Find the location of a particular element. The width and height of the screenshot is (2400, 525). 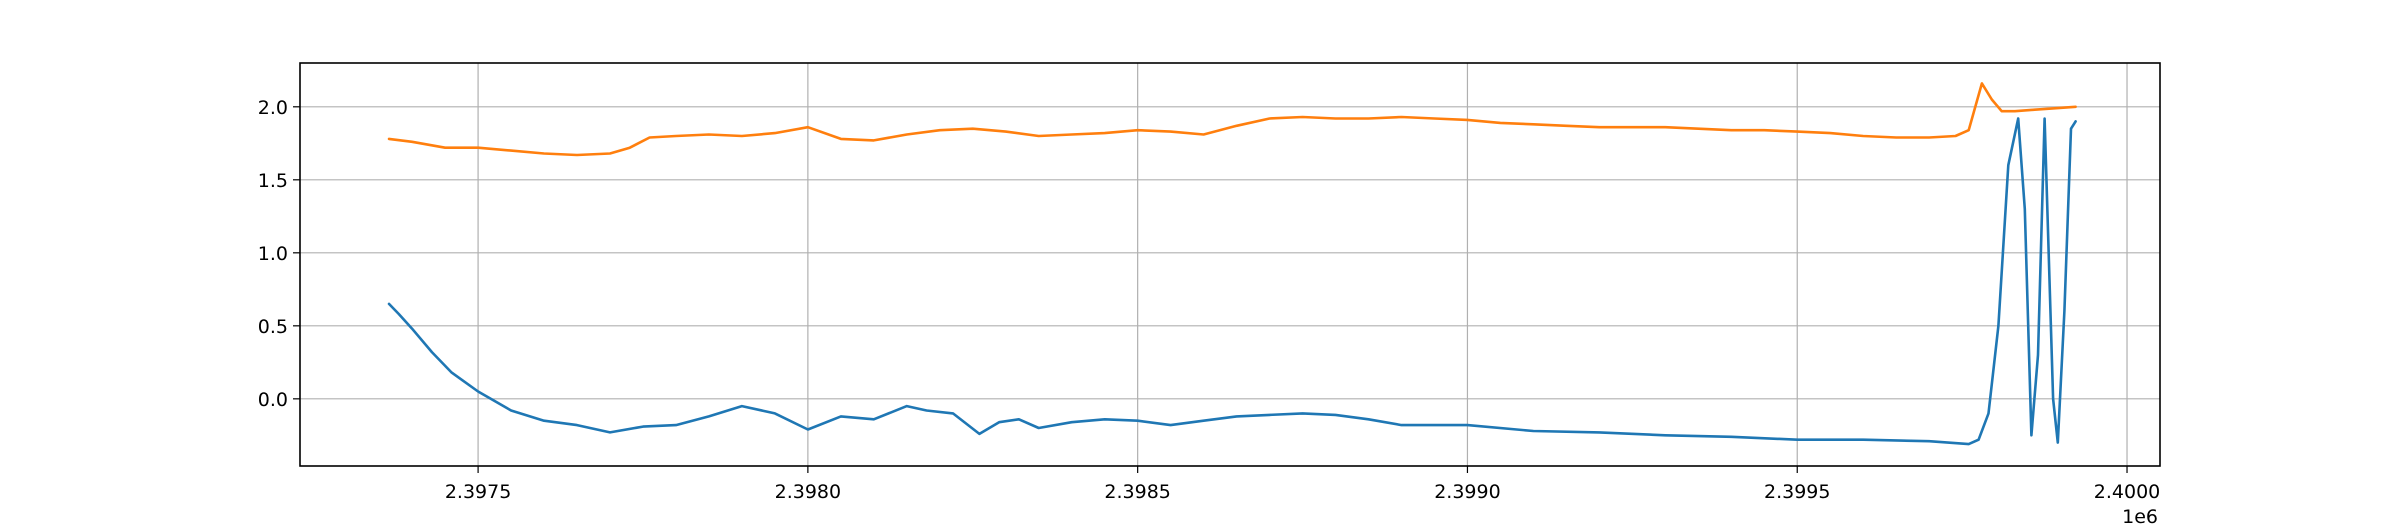

x-tick-label: 2.3985 is located at coordinates (1137, 492).